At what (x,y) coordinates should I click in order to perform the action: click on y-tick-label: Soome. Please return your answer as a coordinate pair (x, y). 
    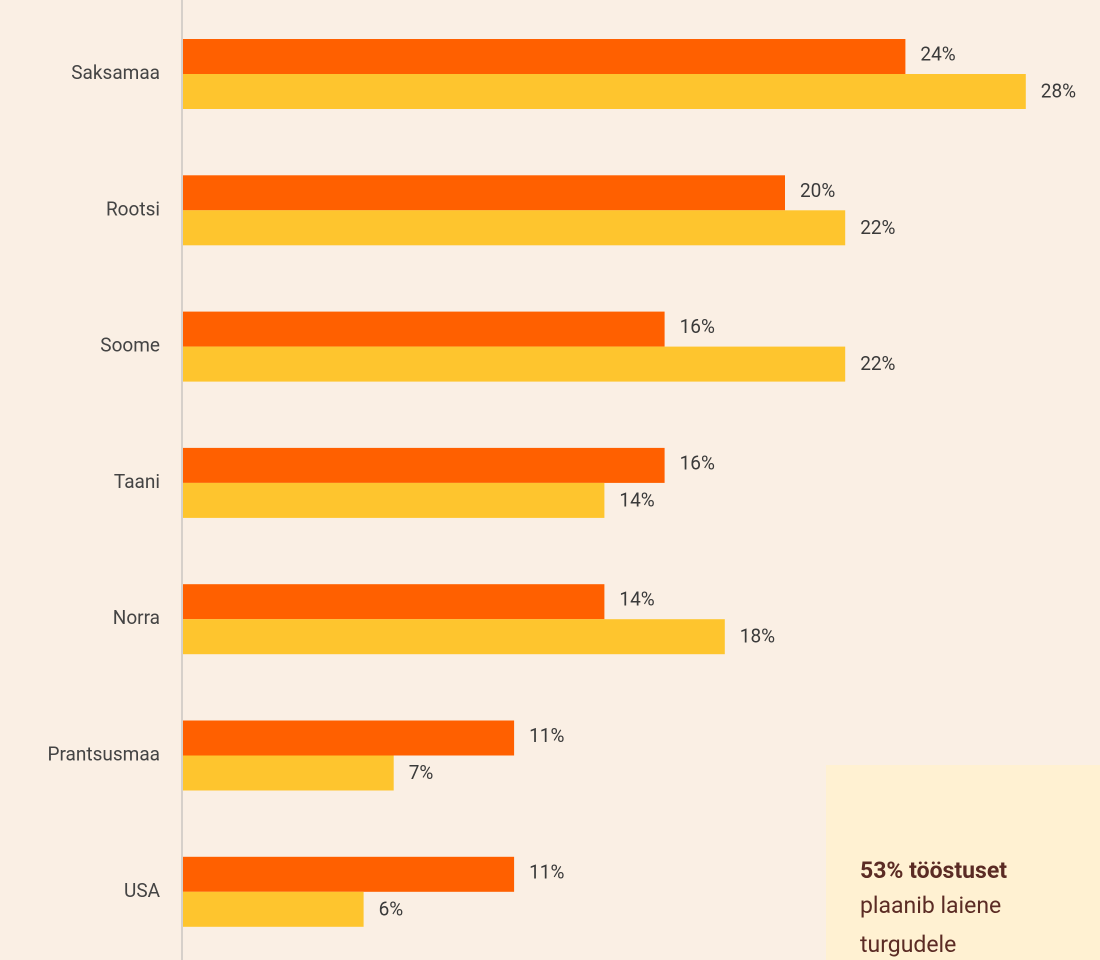
    Looking at the image, I should click on (130, 345).